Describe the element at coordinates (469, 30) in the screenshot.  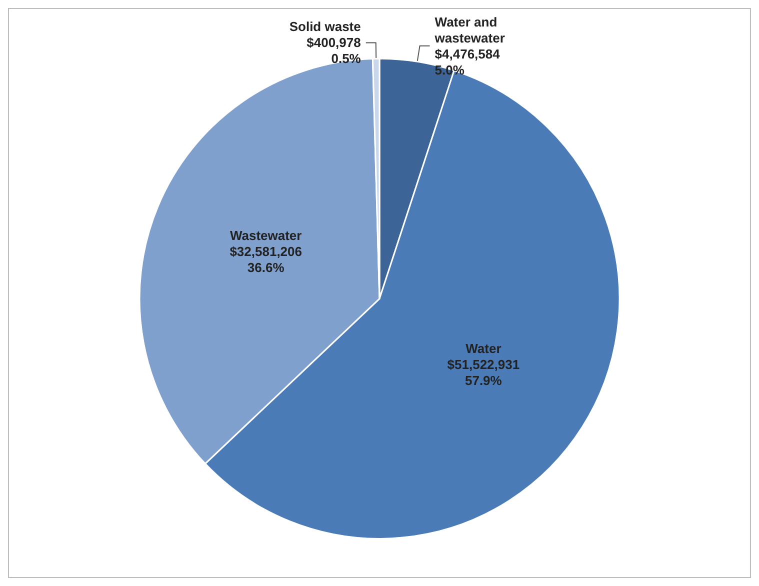
I see `slice-label: Water and wastewater` at that location.